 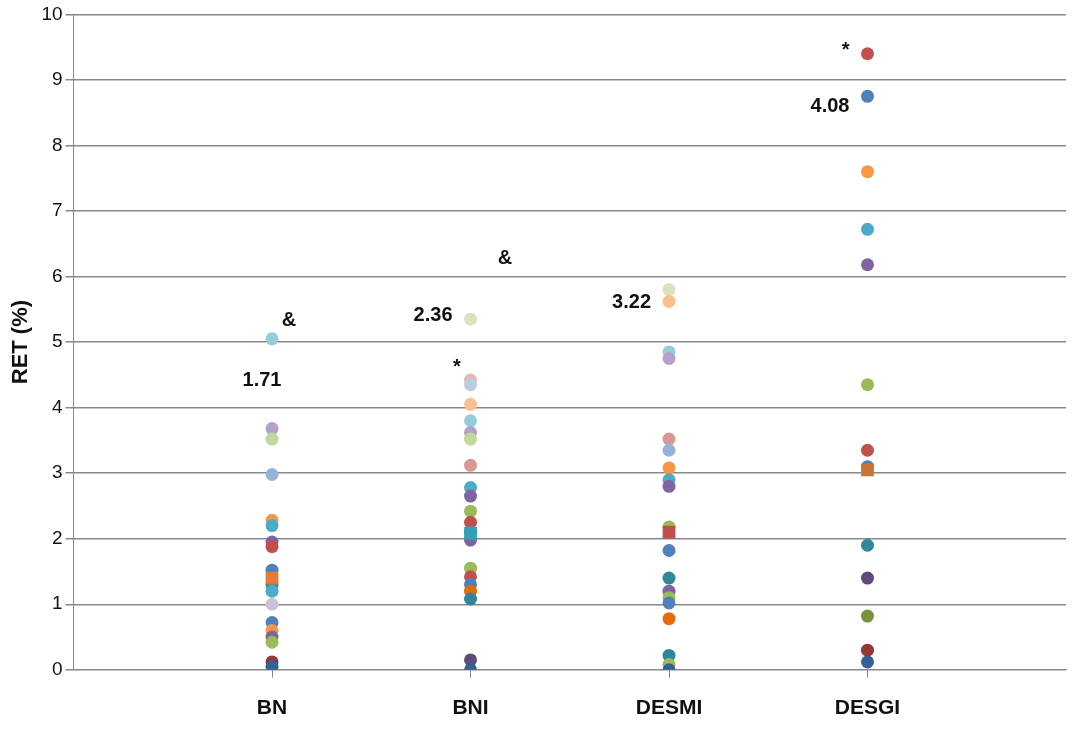 What do you see at coordinates (57, 79) in the screenshot?
I see `y-tick-label: 9` at bounding box center [57, 79].